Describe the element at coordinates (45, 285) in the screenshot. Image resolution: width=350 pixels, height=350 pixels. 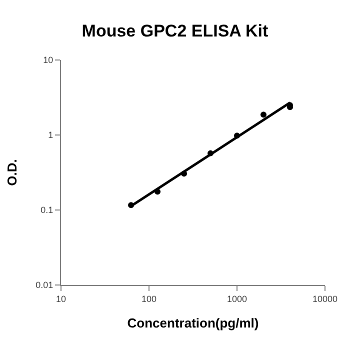
I see `y-tick-label: 0.01` at that location.